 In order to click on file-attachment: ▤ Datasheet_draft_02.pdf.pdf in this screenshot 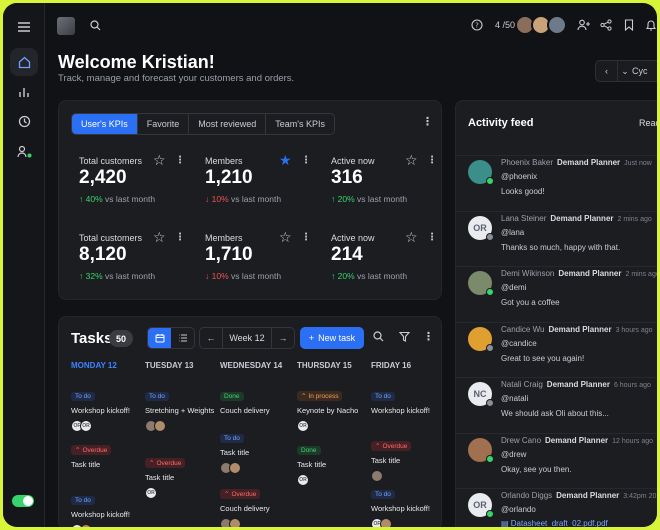, I will do `click(554, 523)`.